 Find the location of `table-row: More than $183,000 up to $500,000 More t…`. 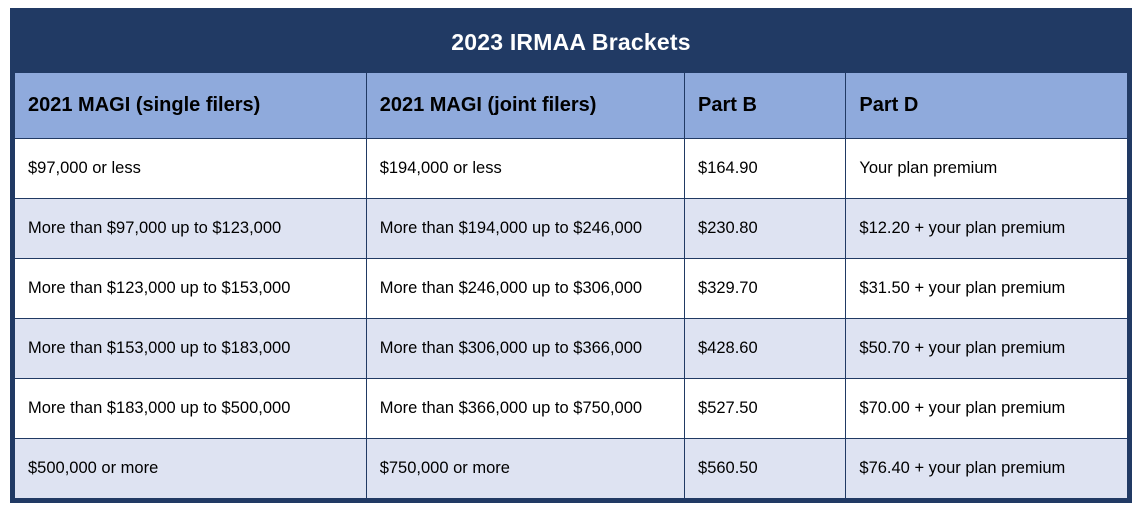

table-row: More than $183,000 up to $500,000 More t… is located at coordinates (571, 408).